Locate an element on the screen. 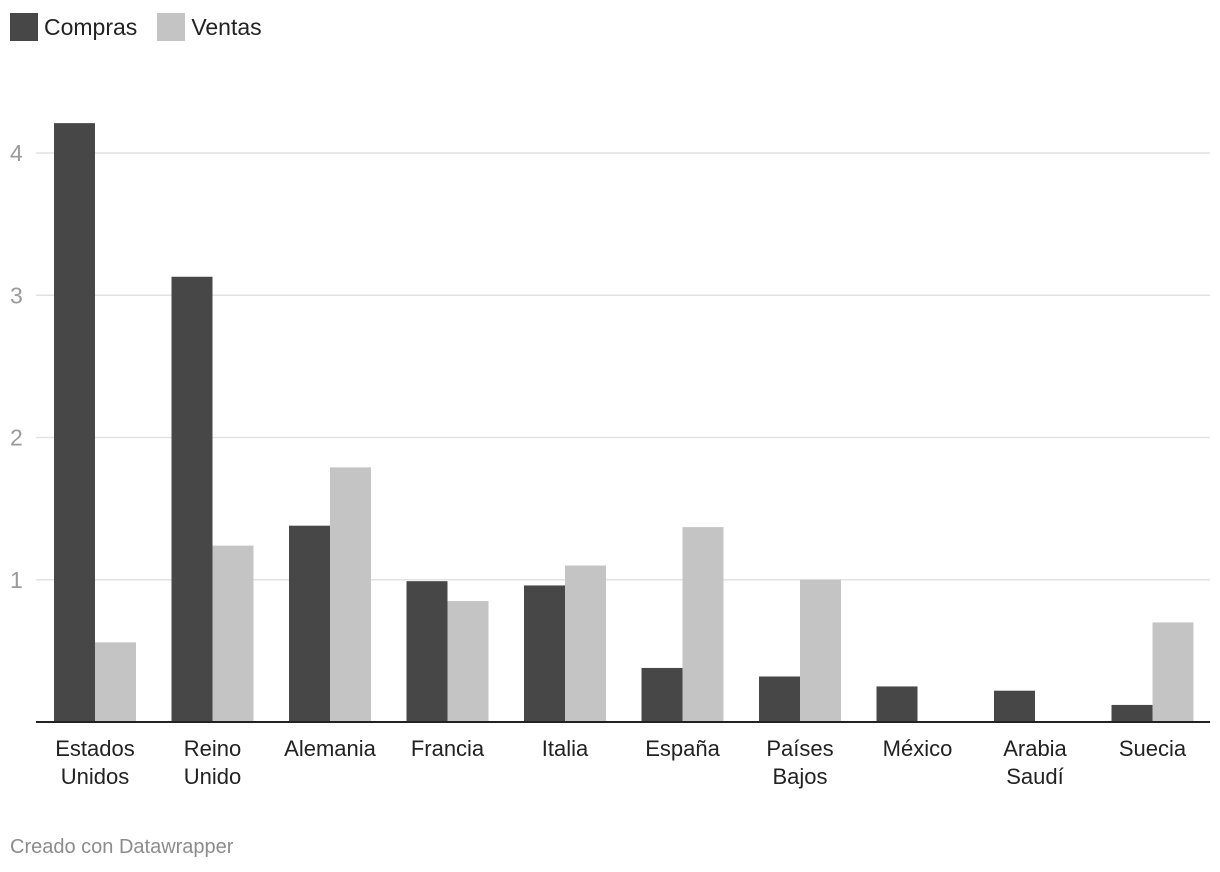 The height and width of the screenshot is (872, 1220). x-tick-label-line: Saudí is located at coordinates (1035, 776).